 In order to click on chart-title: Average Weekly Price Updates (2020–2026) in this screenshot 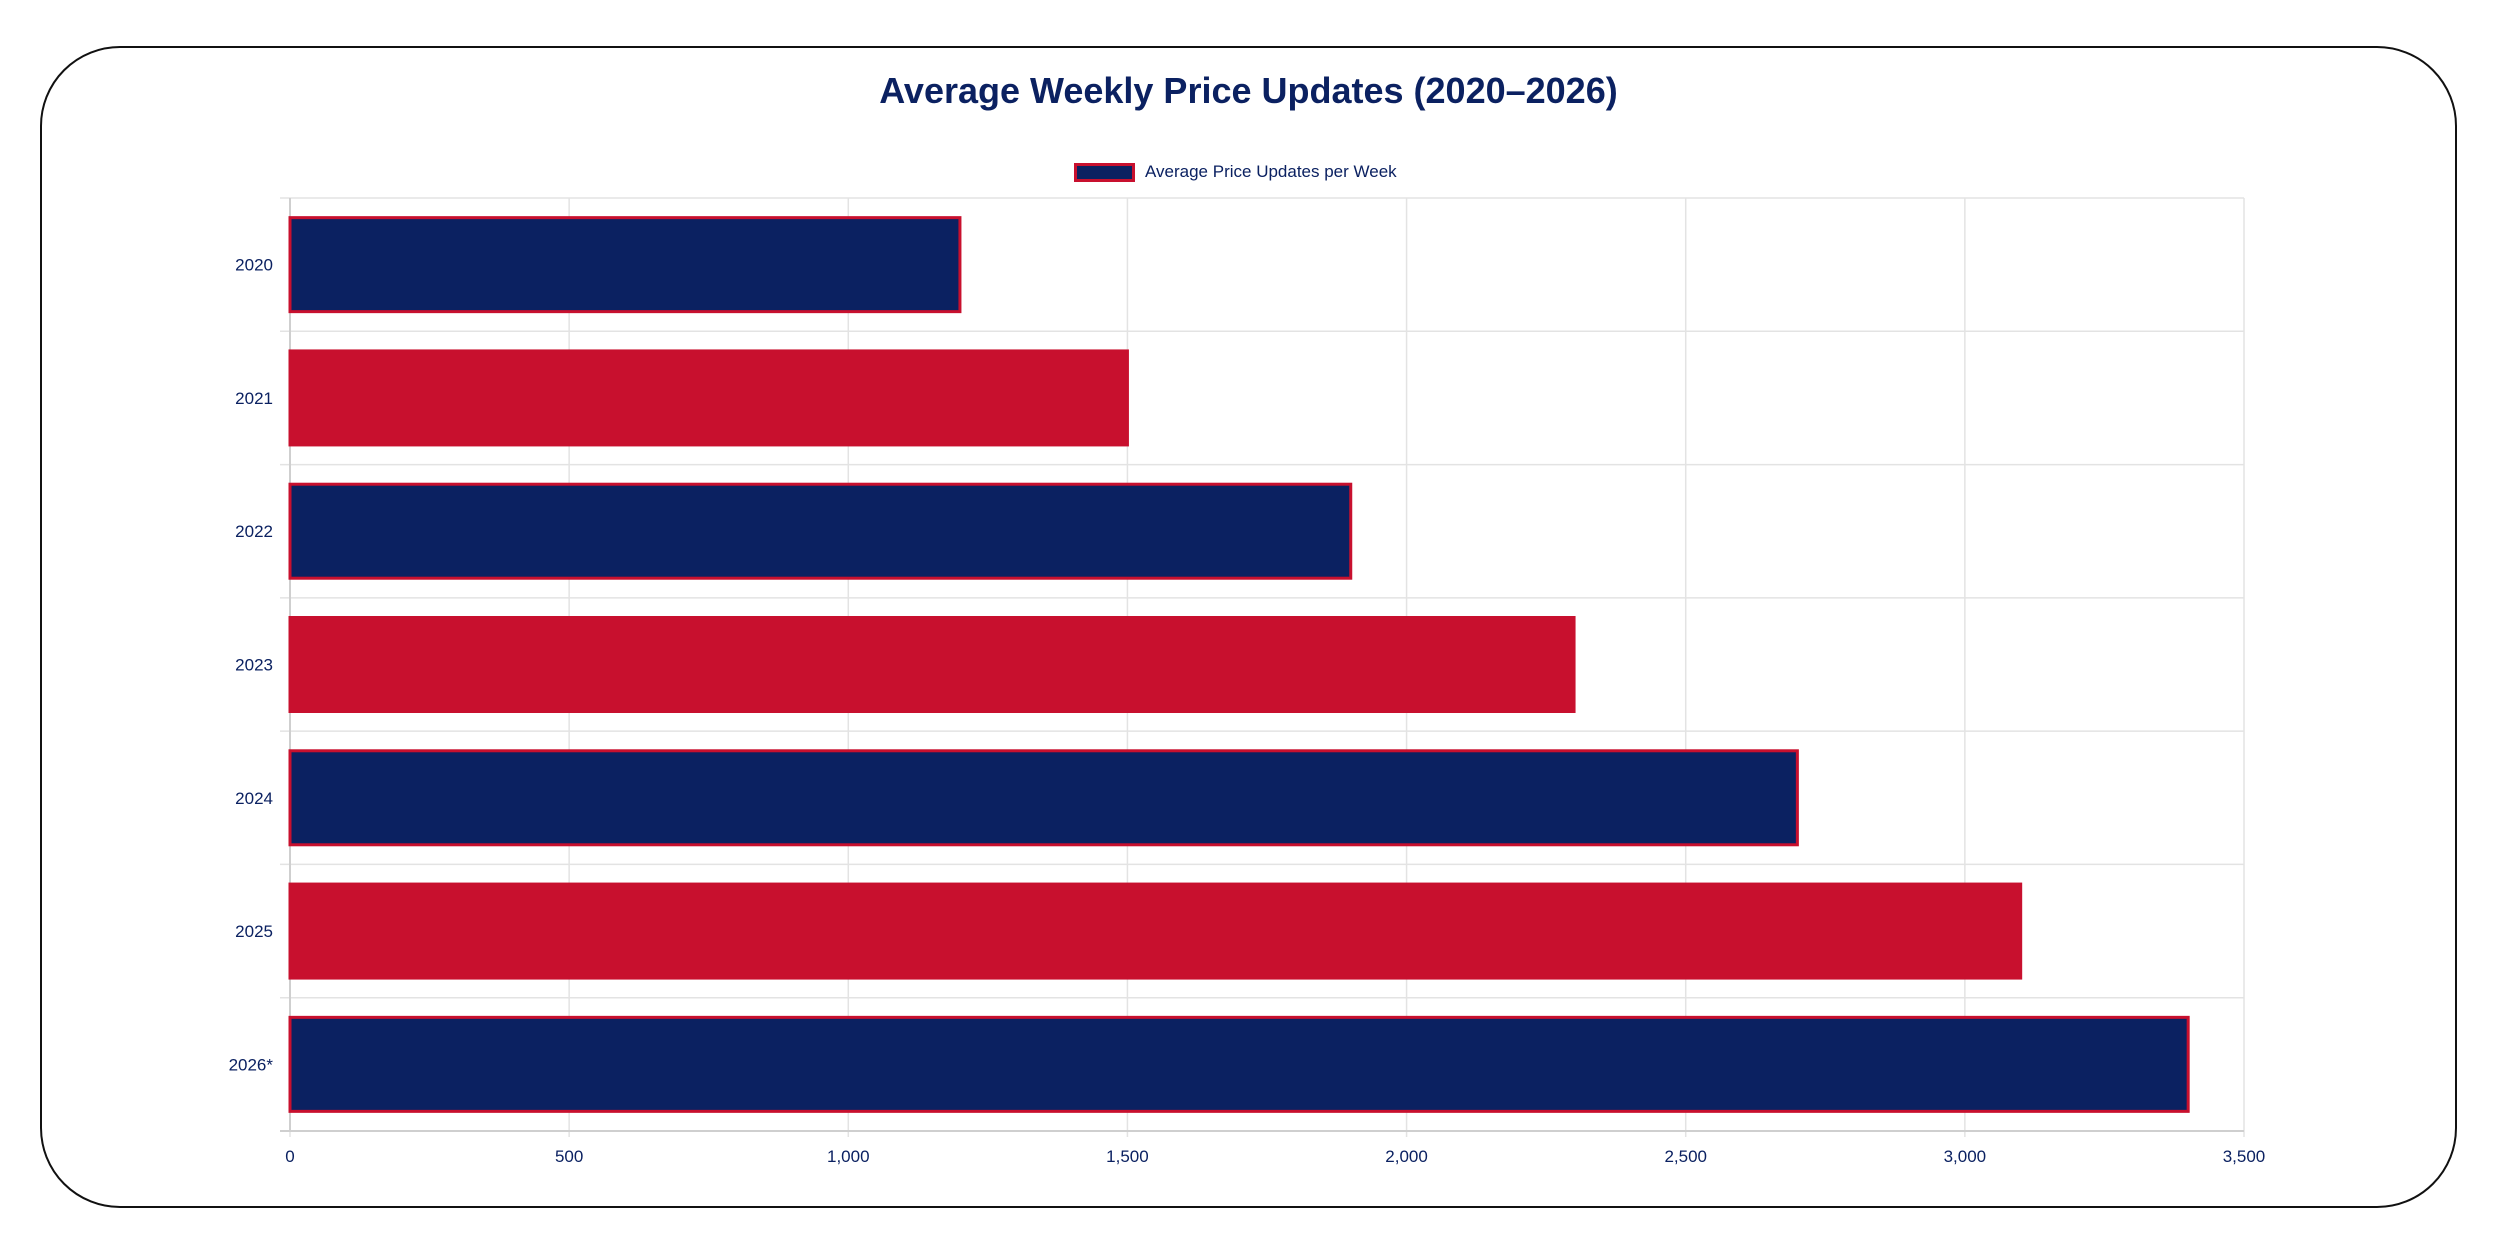, I will do `click(1248, 90)`.